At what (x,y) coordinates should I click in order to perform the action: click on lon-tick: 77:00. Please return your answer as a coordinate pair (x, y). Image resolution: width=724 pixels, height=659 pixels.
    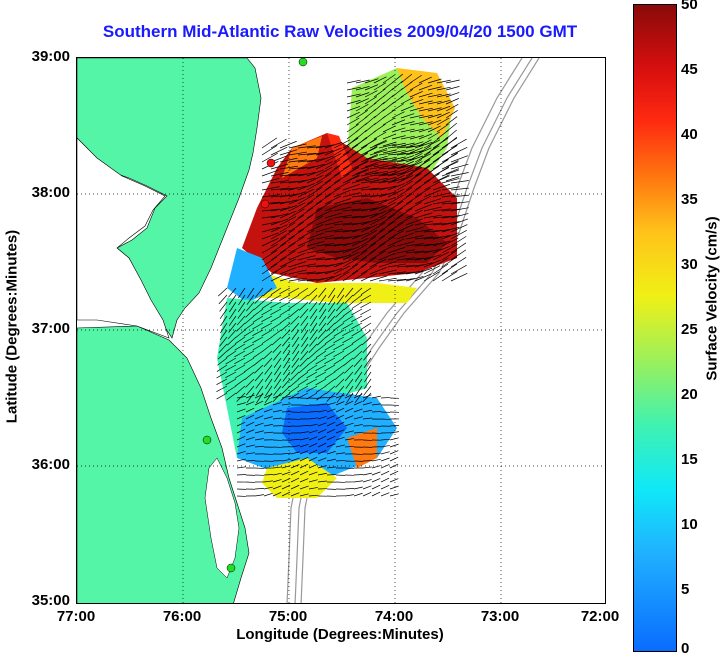
    Looking at the image, I should click on (76, 616).